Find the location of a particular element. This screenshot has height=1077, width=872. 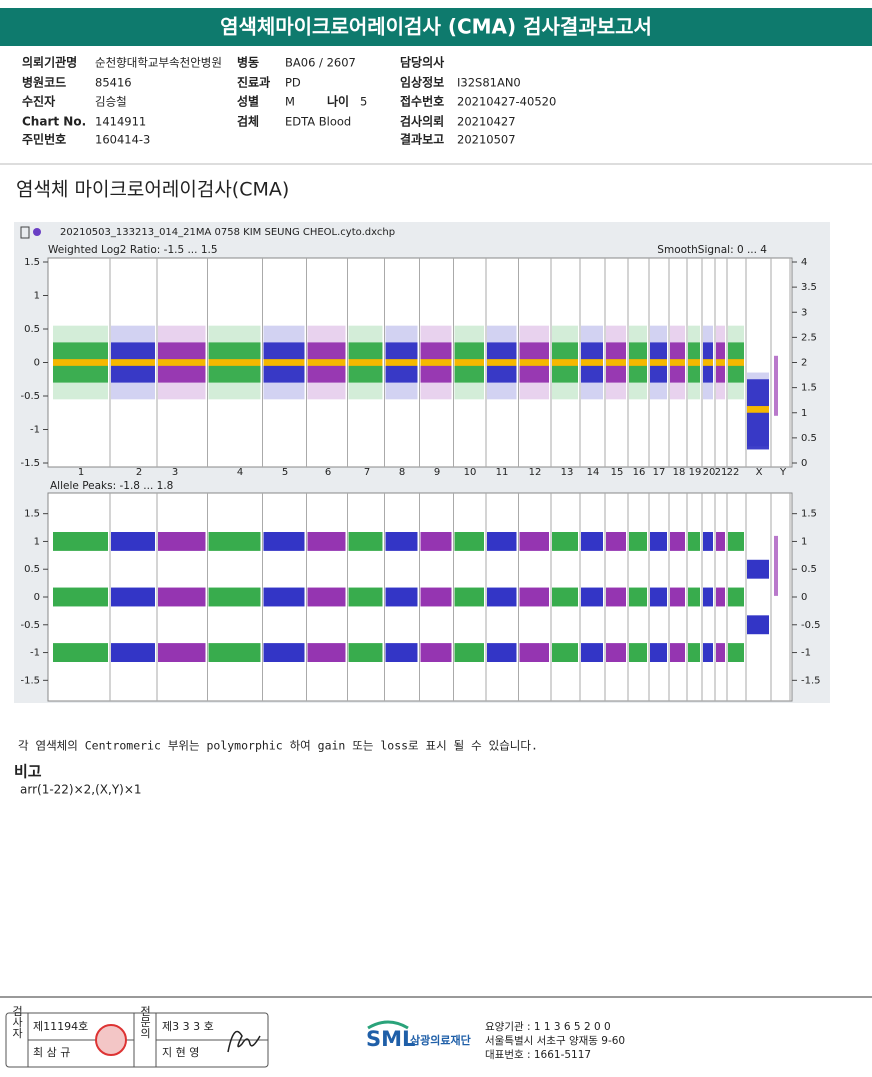

chrom-label: 15 is located at coordinates (617, 472).